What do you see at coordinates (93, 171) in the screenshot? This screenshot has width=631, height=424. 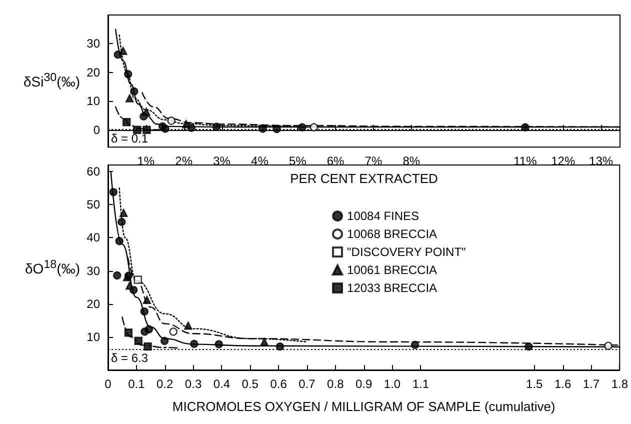 I see `y-tick-label: 60` at bounding box center [93, 171].